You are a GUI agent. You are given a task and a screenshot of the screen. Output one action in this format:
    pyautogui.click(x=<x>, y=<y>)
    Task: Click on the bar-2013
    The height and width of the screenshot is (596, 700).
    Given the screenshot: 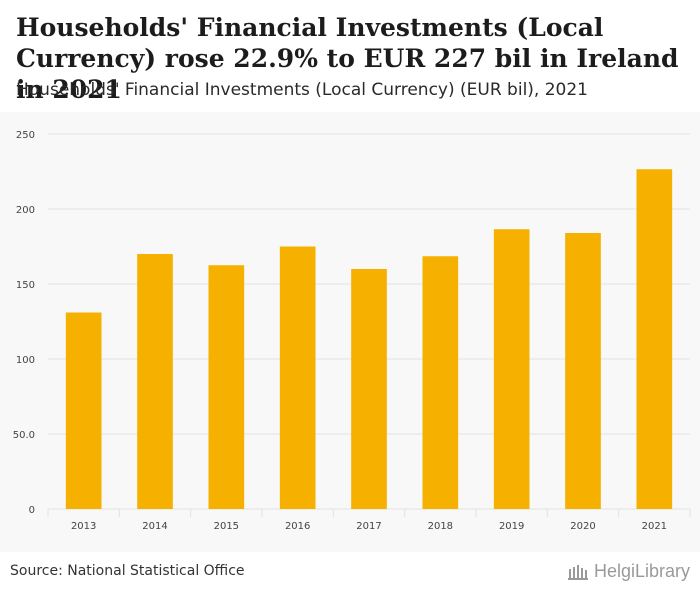 What is the action you would take?
    pyautogui.click(x=83, y=410)
    